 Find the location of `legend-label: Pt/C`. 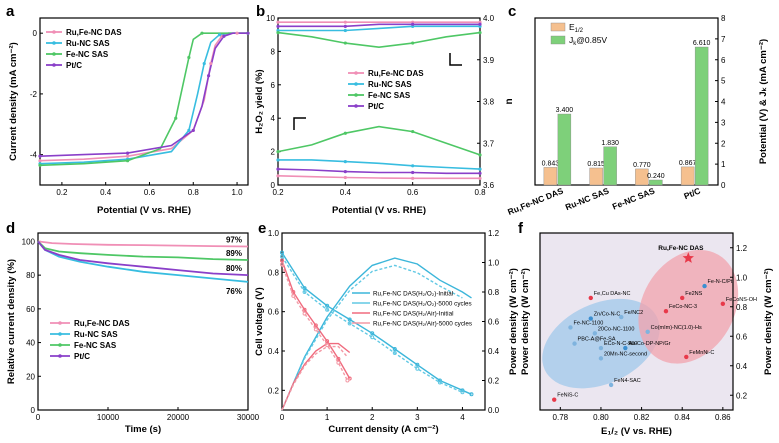

legend-label: Pt/C is located at coordinates (74, 65).